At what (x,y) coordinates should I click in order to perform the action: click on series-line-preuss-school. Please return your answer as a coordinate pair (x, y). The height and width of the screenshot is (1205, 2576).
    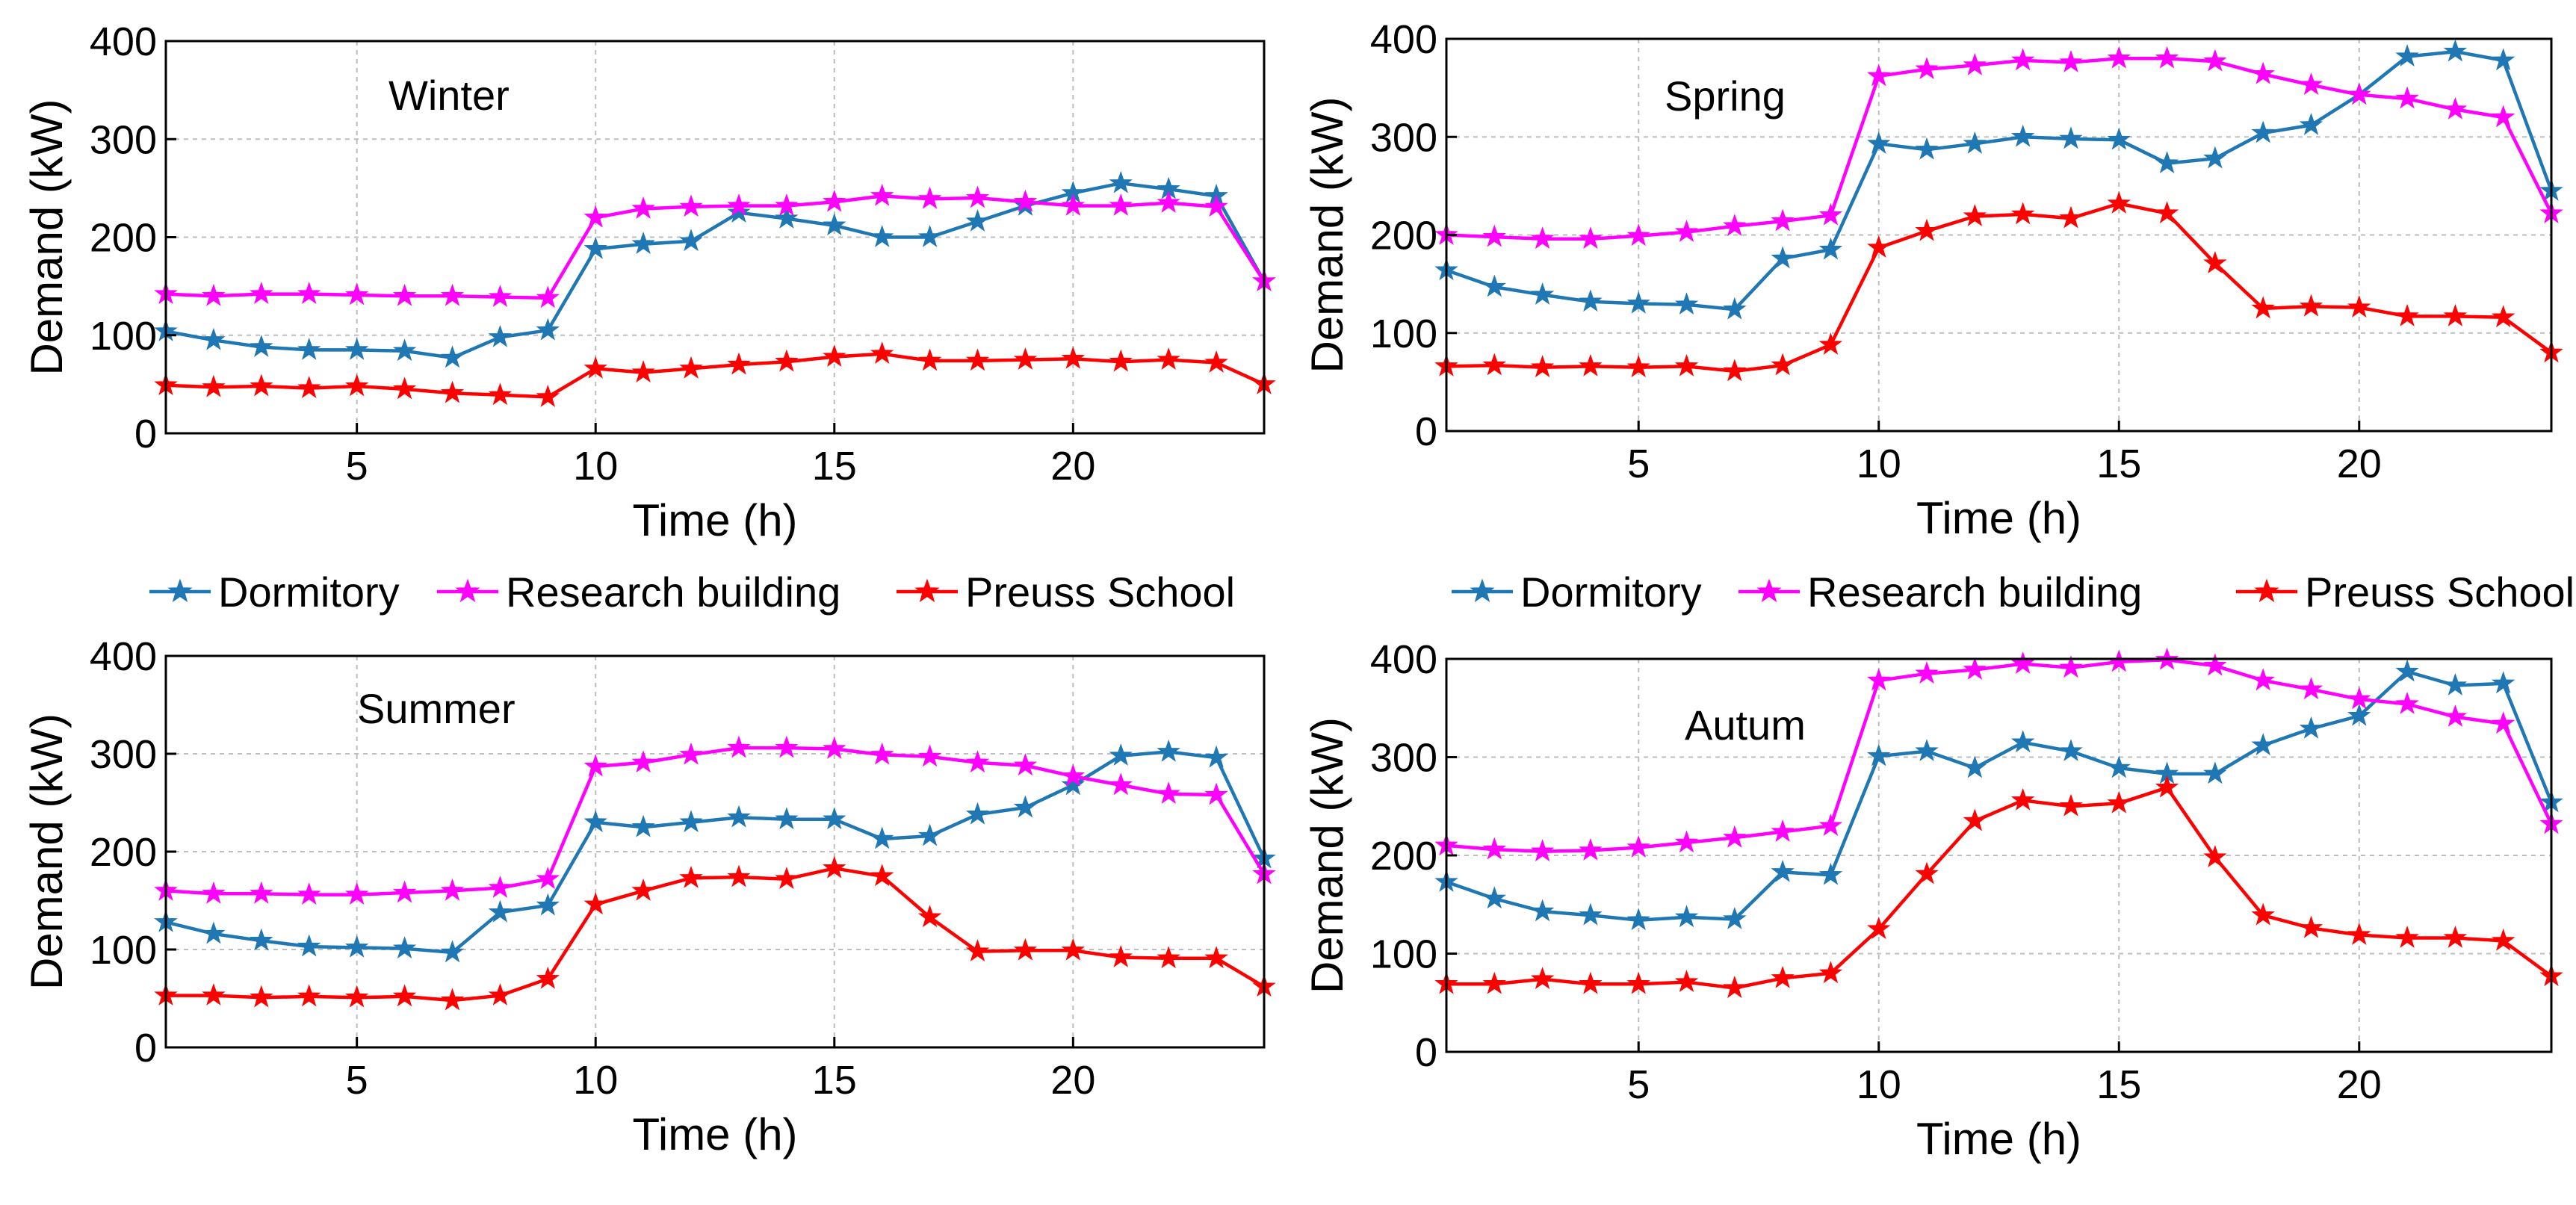
    Looking at the image, I should click on (1999, 888).